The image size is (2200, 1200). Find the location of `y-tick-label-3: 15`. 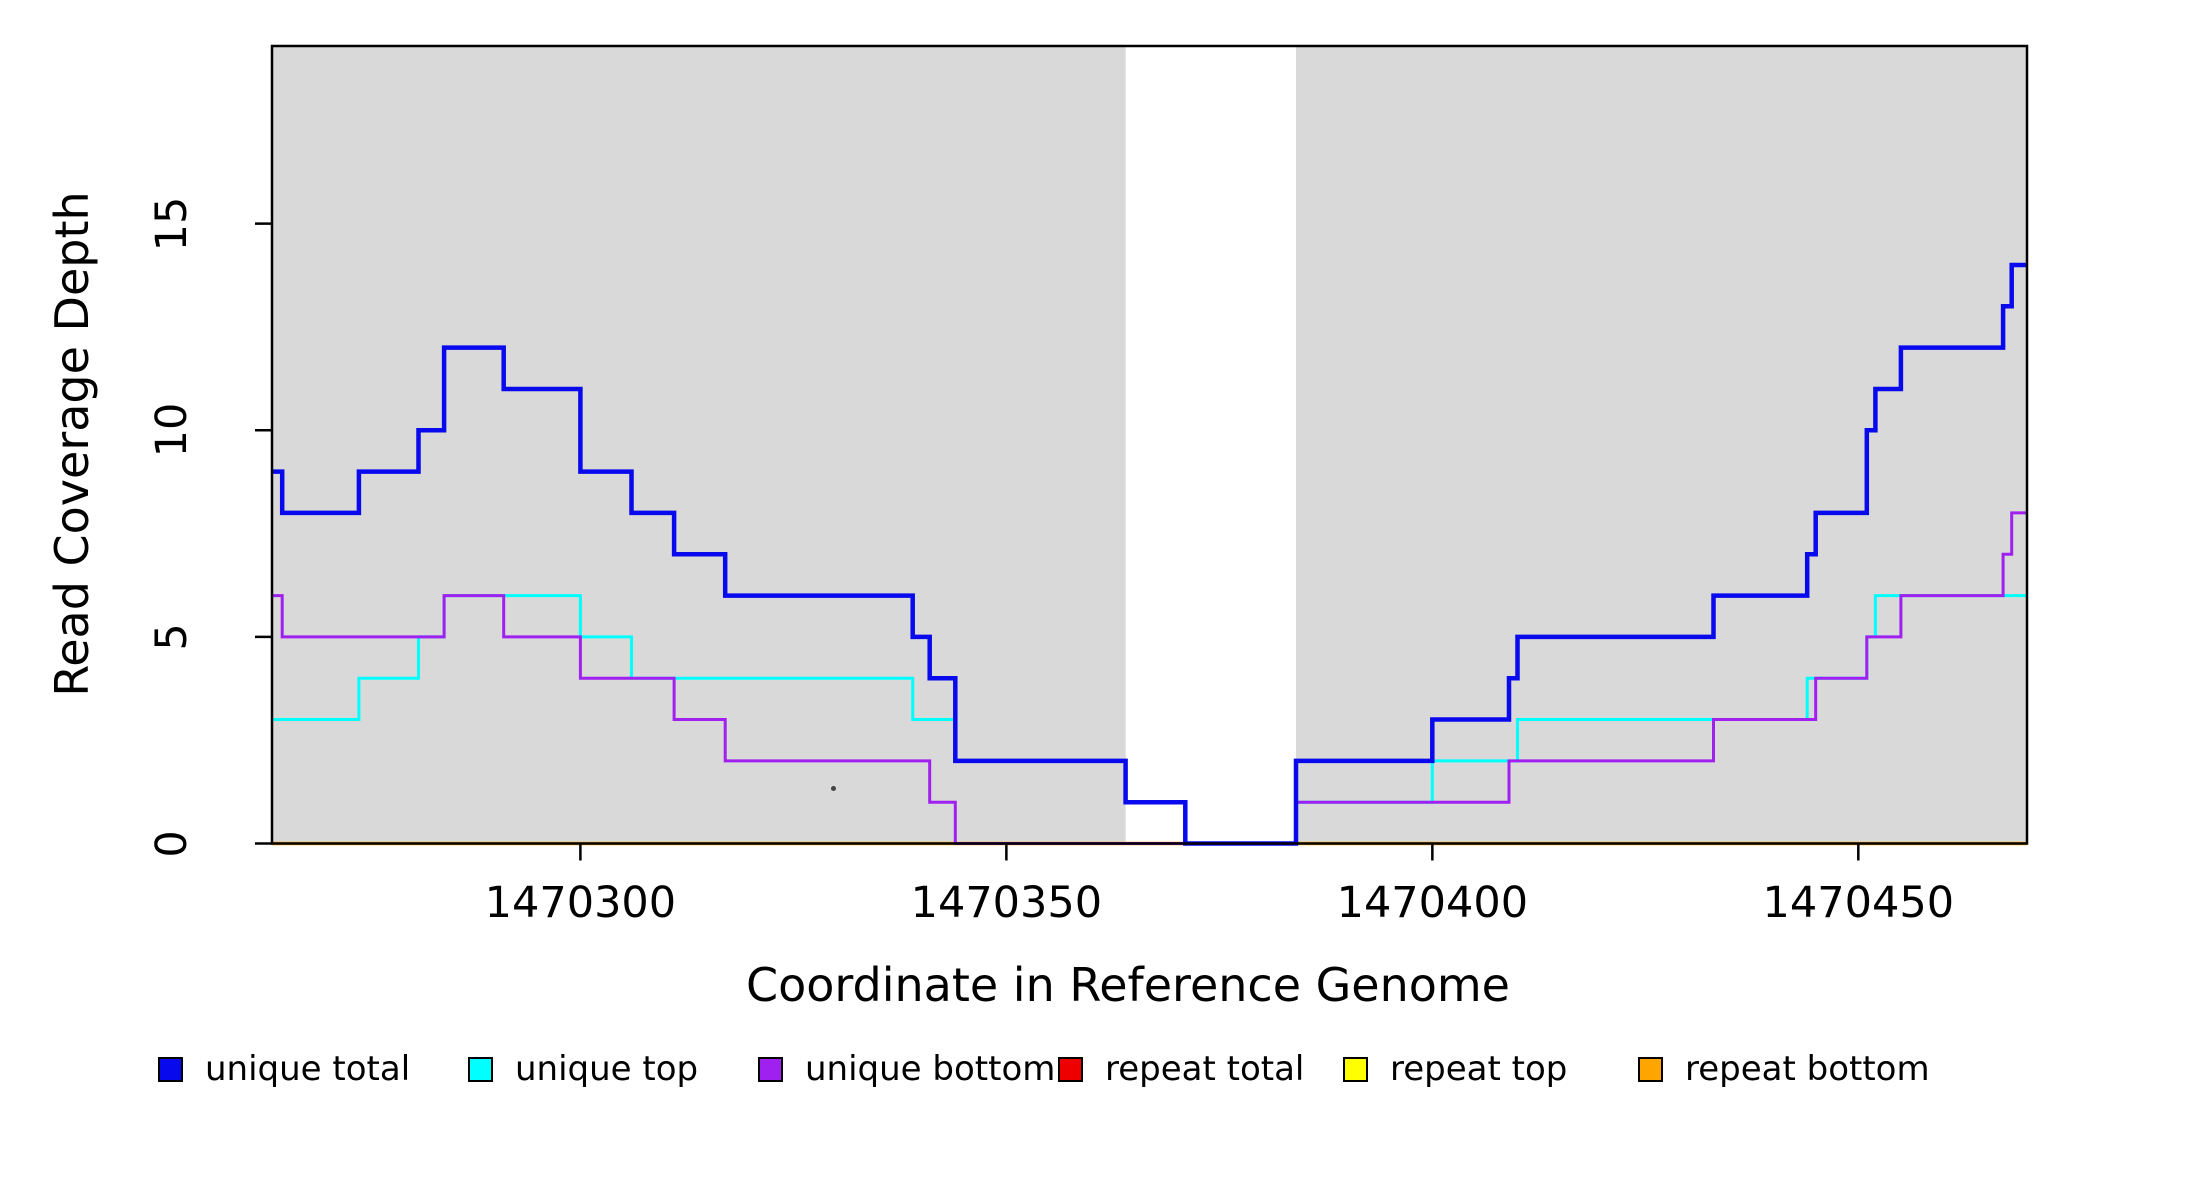

y-tick-label-3: 15 is located at coordinates (172, 224).